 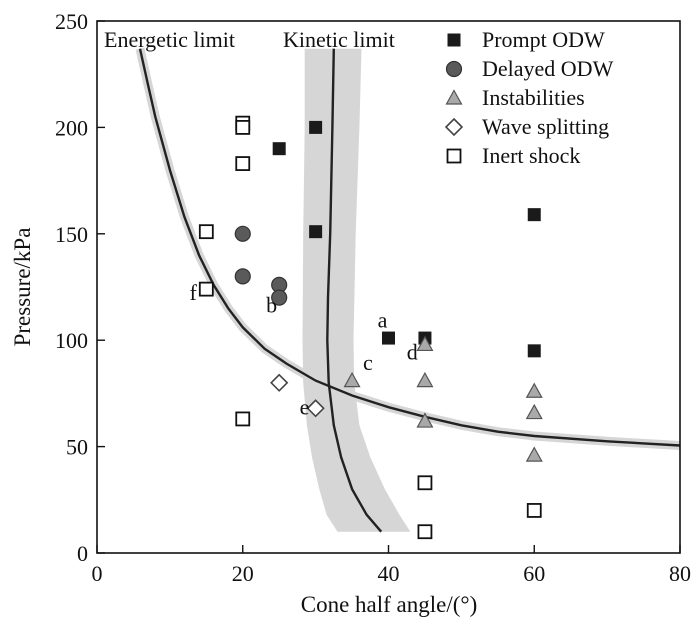 What do you see at coordinates (543, 39) in the screenshot?
I see `legend-label-prompt-odw: Prompt ODW` at bounding box center [543, 39].